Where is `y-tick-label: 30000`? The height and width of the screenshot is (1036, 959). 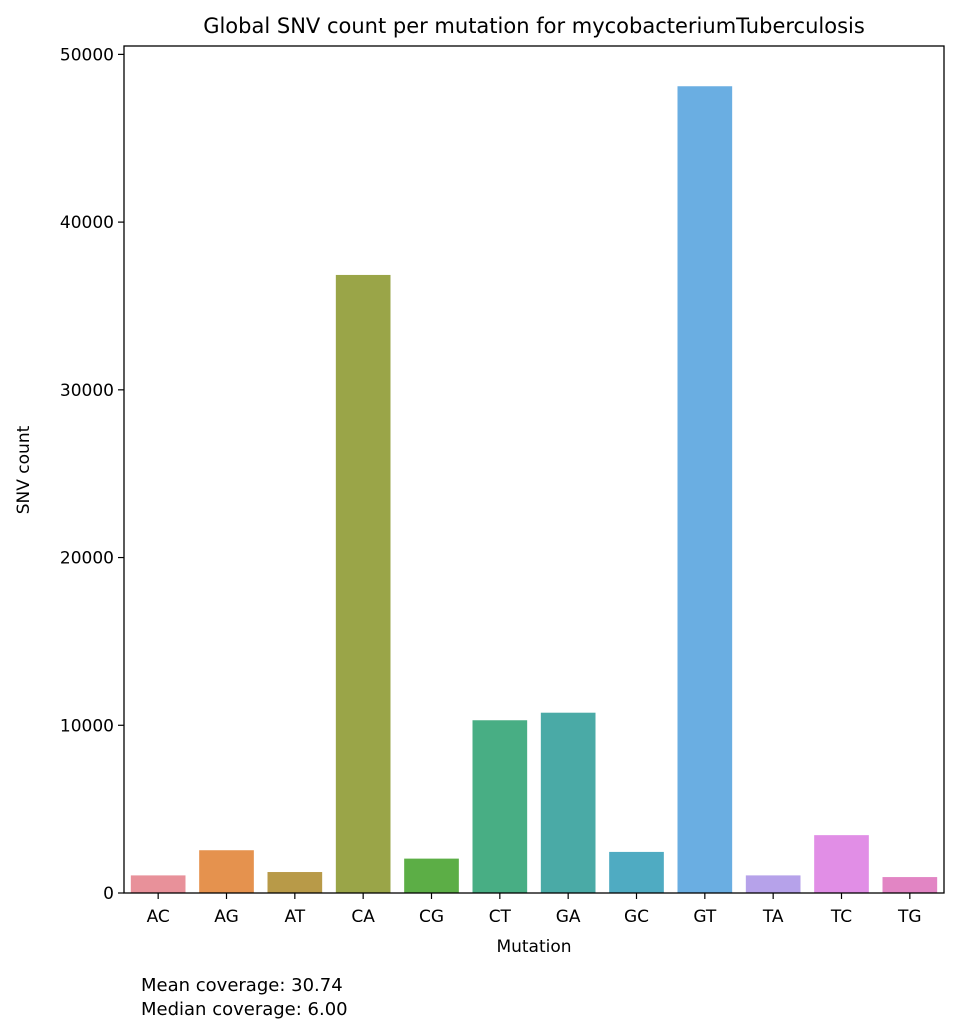 y-tick-label: 30000 is located at coordinates (87, 391).